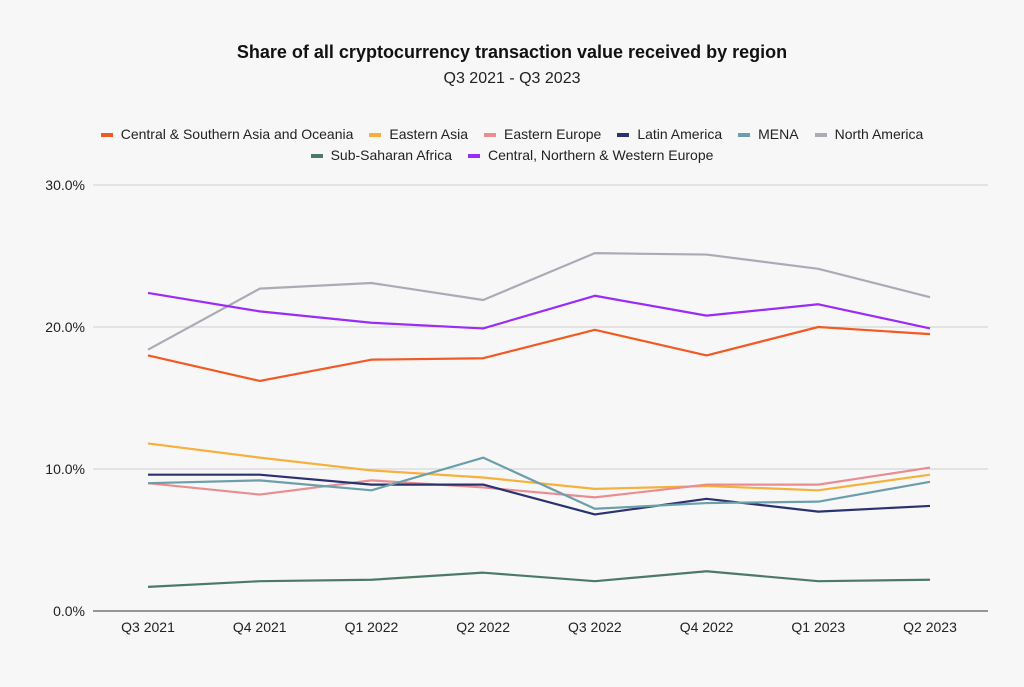 Image resolution: width=1024 pixels, height=687 pixels. What do you see at coordinates (778, 134) in the screenshot?
I see `legend-label: MENA` at bounding box center [778, 134].